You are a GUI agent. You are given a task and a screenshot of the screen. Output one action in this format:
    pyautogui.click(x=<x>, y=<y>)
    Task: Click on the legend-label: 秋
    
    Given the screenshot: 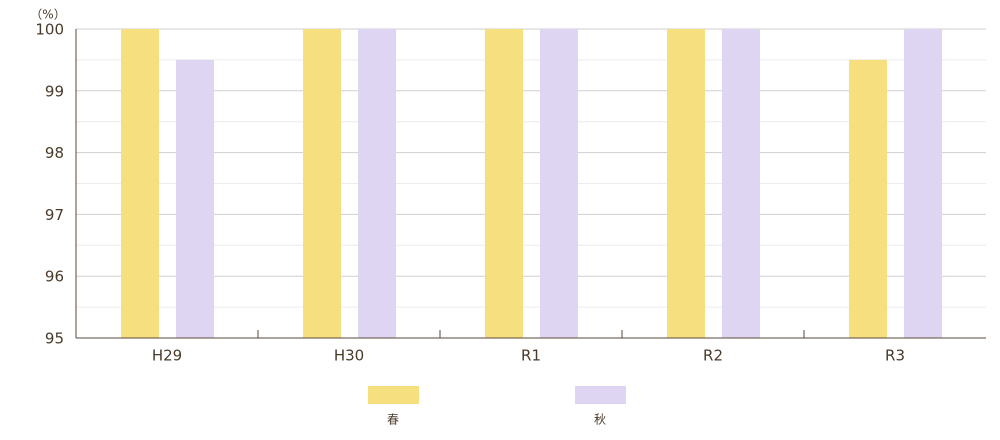 What is the action you would take?
    pyautogui.click(x=600, y=420)
    